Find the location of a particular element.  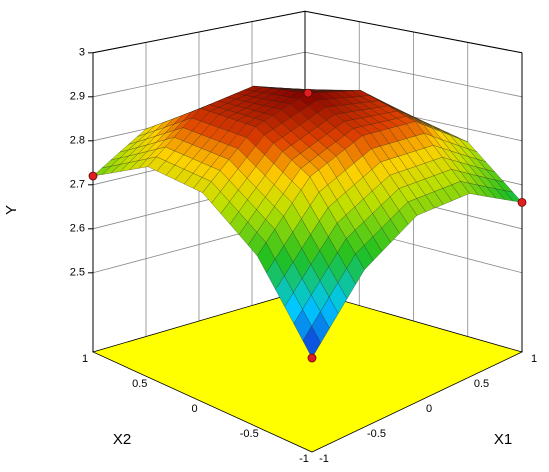

x1-axis-title: X1 is located at coordinates (503, 439).